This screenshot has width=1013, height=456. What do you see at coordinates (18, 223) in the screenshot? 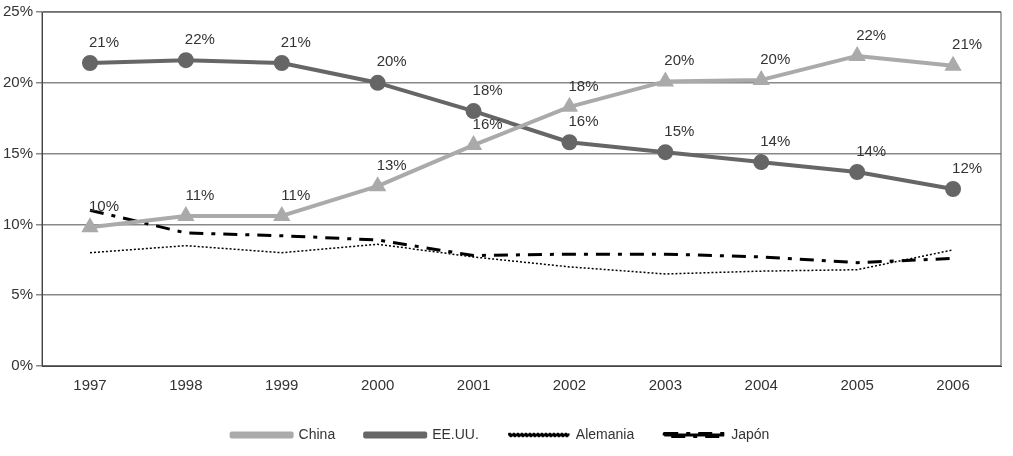
I see `y-tick-label: 10%` at bounding box center [18, 223].